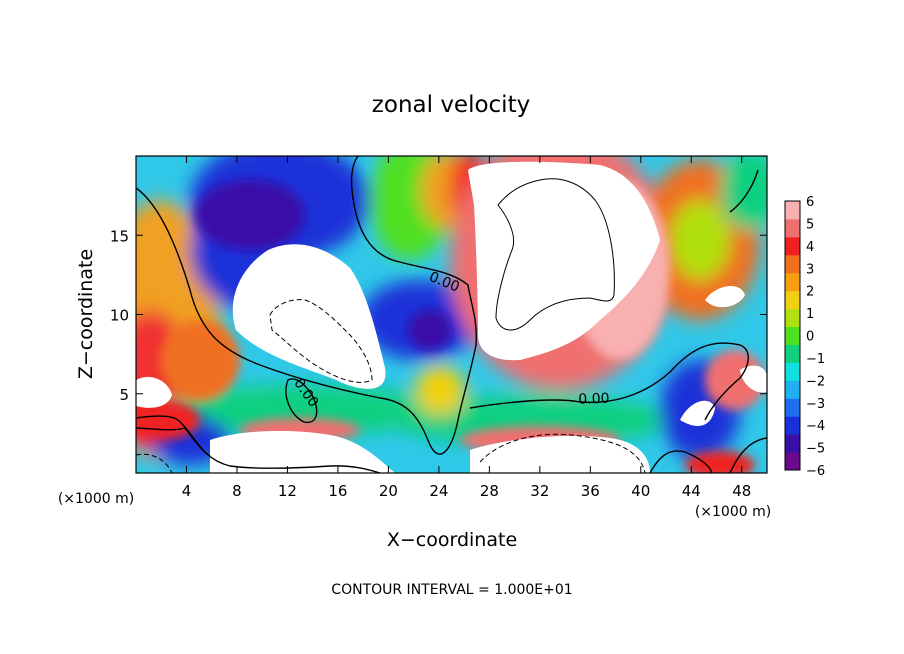 This screenshot has height=654, width=904. What do you see at coordinates (119, 236) in the screenshot?
I see `y-tick-label: 15` at bounding box center [119, 236].